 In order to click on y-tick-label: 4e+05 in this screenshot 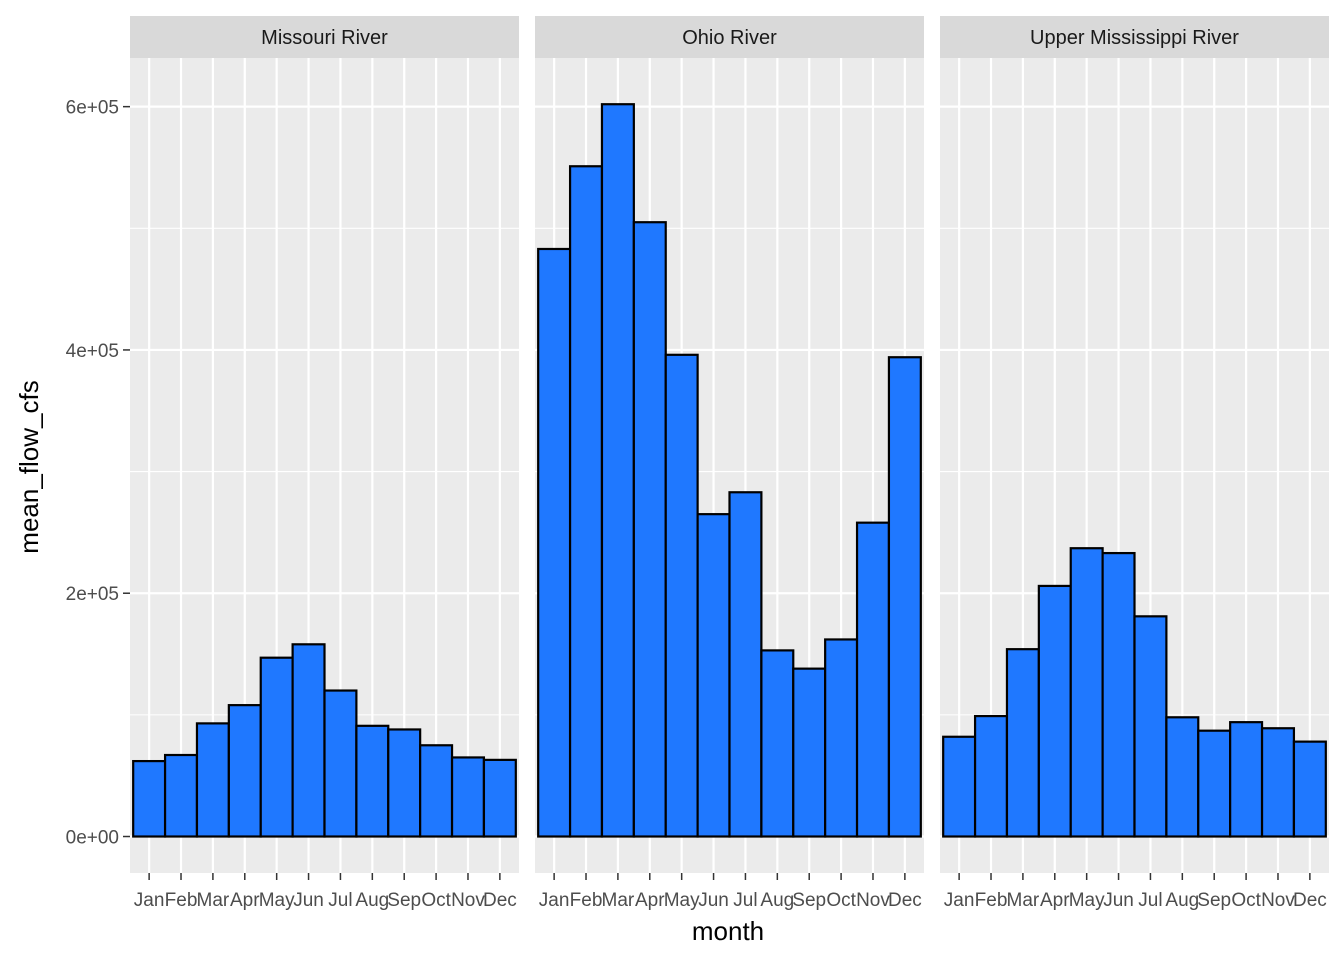, I will do `click(92, 351)`.